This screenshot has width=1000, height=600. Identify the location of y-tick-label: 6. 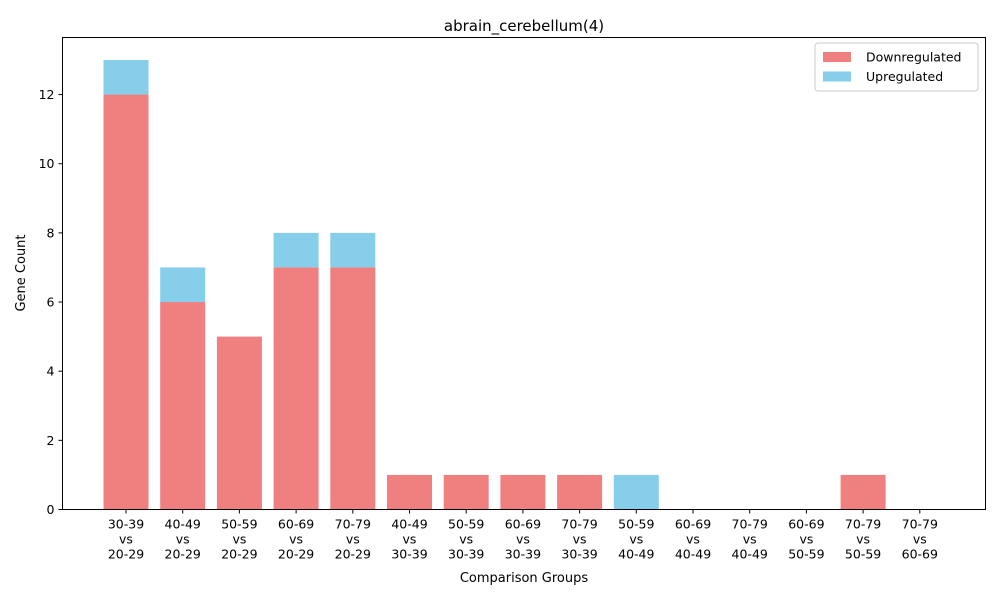
(51, 302).